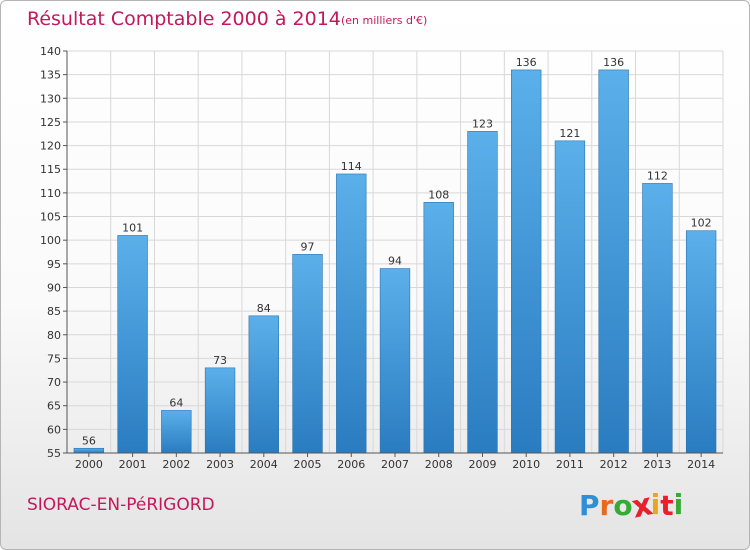 The width and height of the screenshot is (750, 550). What do you see at coordinates (351, 313) in the screenshot?
I see `bar-2006` at bounding box center [351, 313].